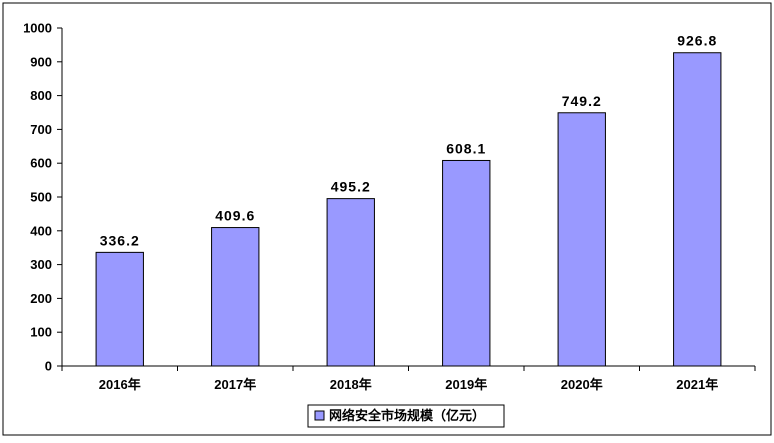  I want to click on legend-box, so click(406, 416).